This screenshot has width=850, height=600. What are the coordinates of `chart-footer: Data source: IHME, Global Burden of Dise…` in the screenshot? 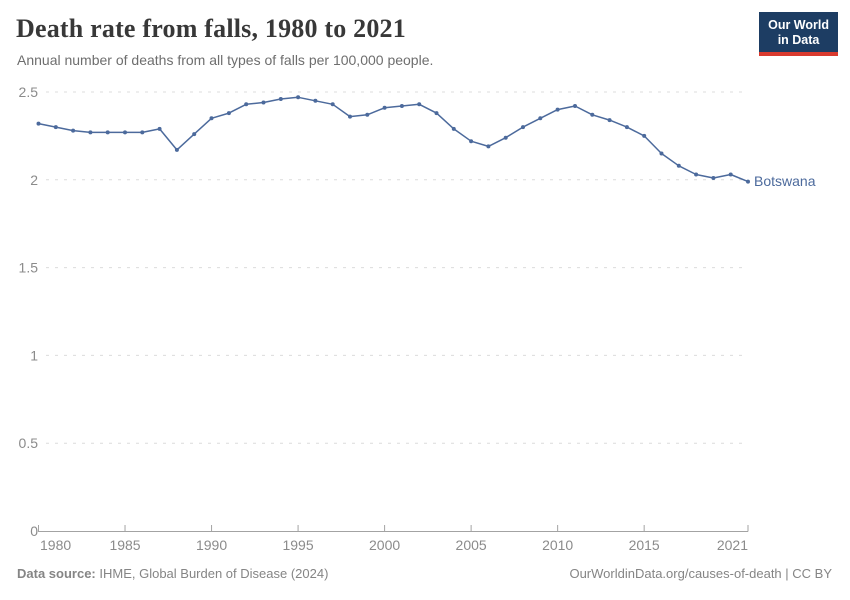 It's located at (424, 573).